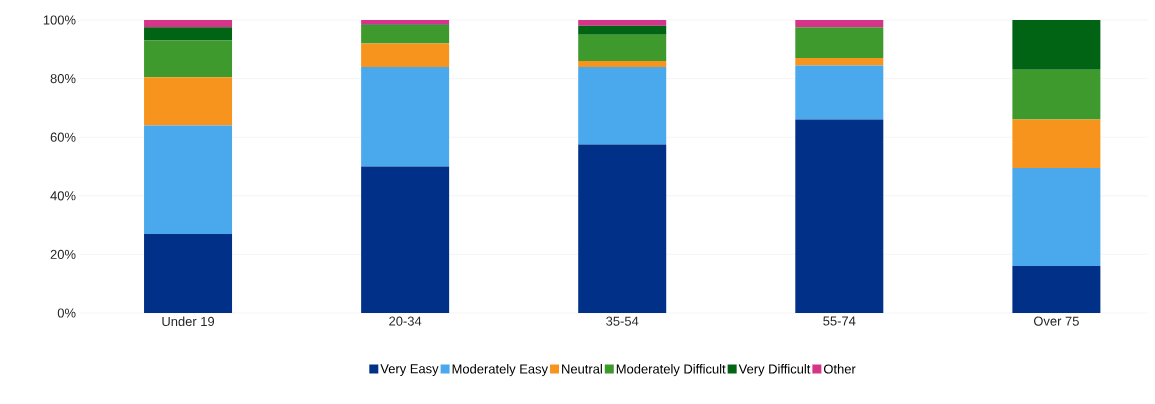 This screenshot has width=1155, height=404. What do you see at coordinates (63, 137) in the screenshot?
I see `y-tick-label: 60%` at bounding box center [63, 137].